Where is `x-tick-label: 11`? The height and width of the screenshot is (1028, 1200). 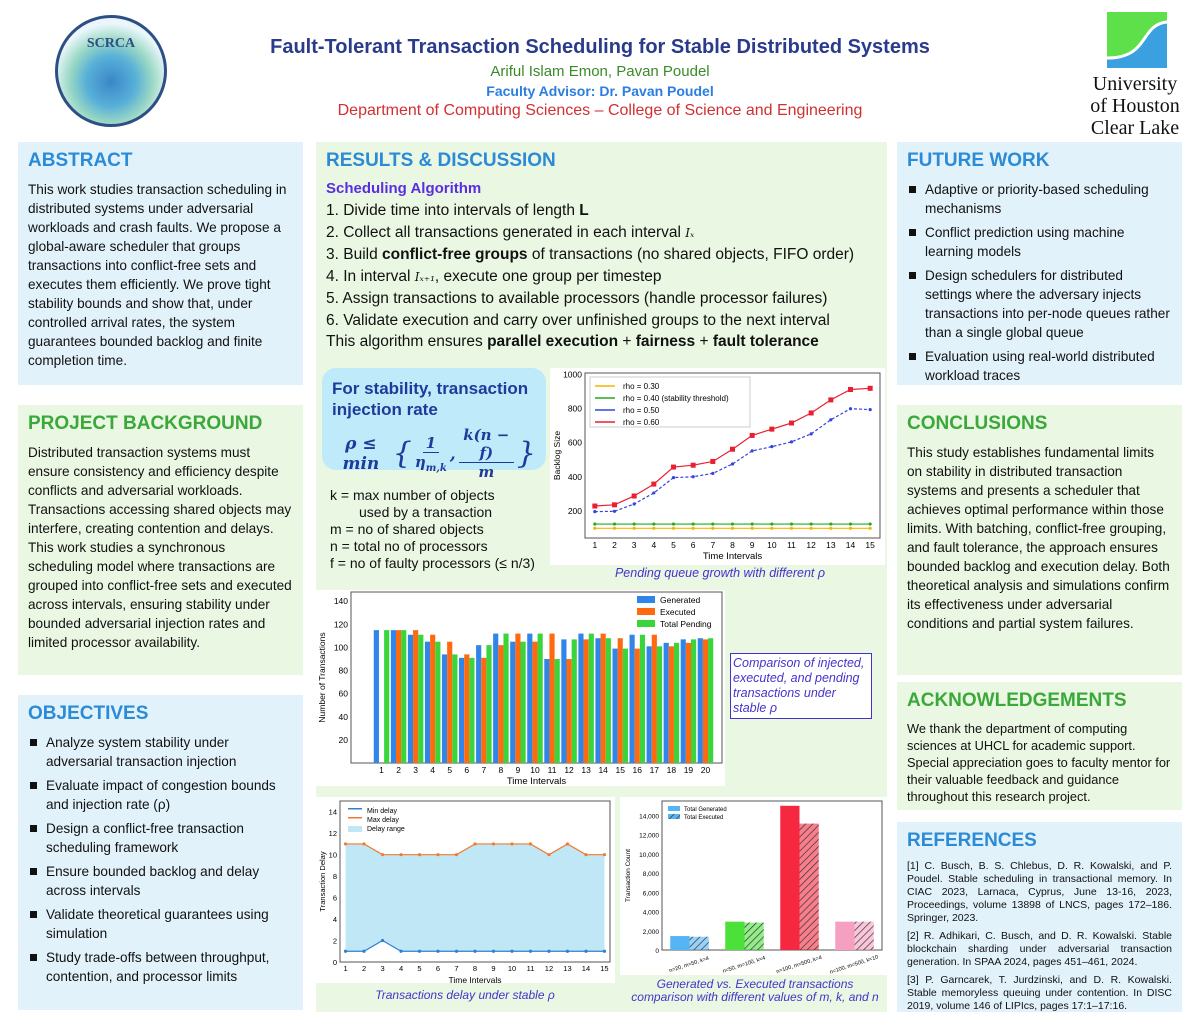
x-tick-label: 11 is located at coordinates (791, 545).